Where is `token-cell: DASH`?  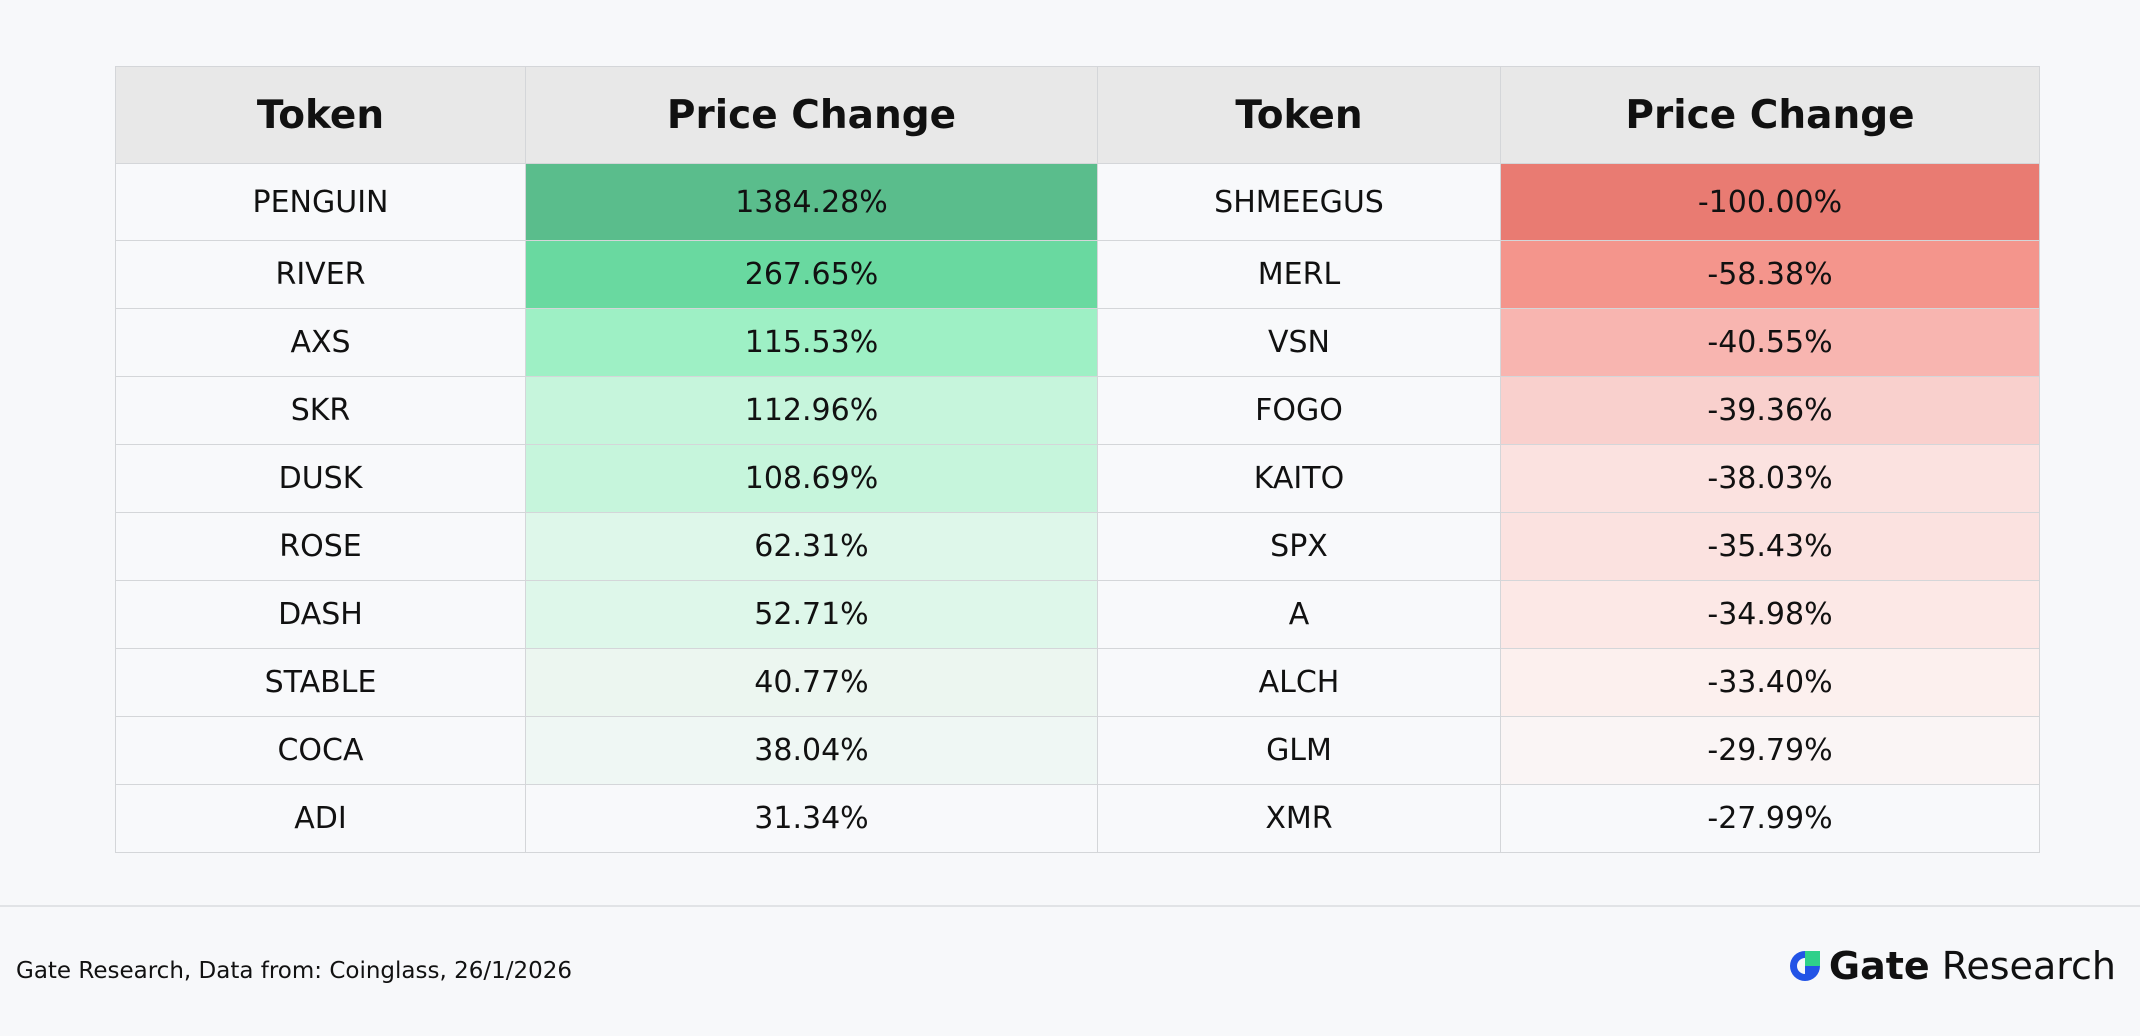 token-cell: DASH is located at coordinates (320, 614).